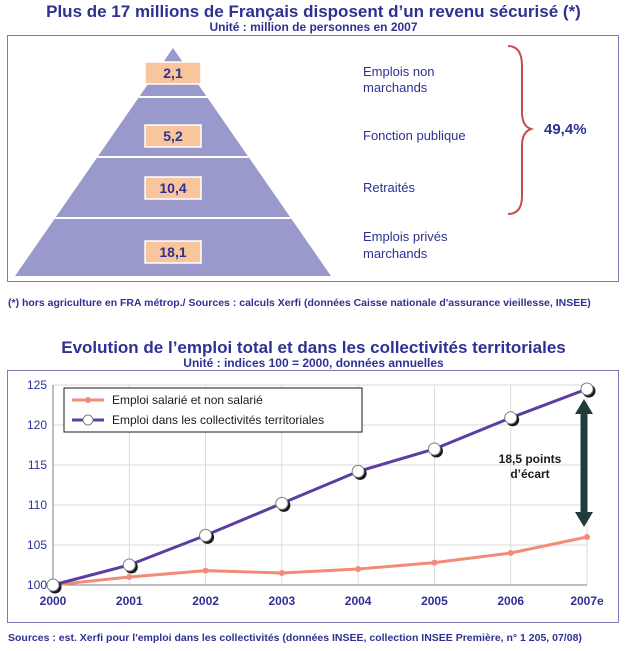  Describe the element at coordinates (414, 135) in the screenshot. I see `pyramid-category-label: Fonction publique` at that location.